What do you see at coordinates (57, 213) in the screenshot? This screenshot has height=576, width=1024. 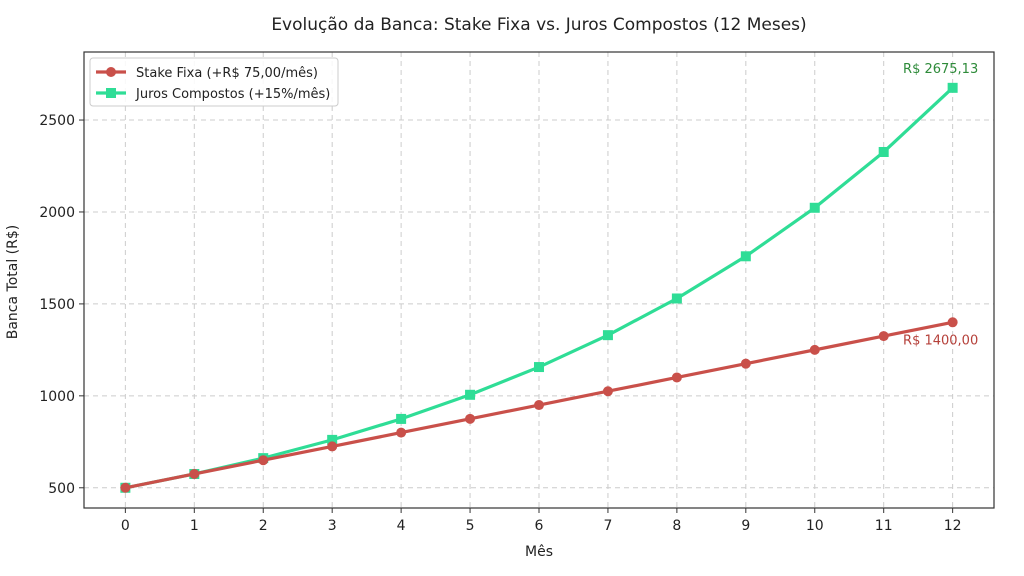 I see `y-tick-label: 2000` at bounding box center [57, 213].